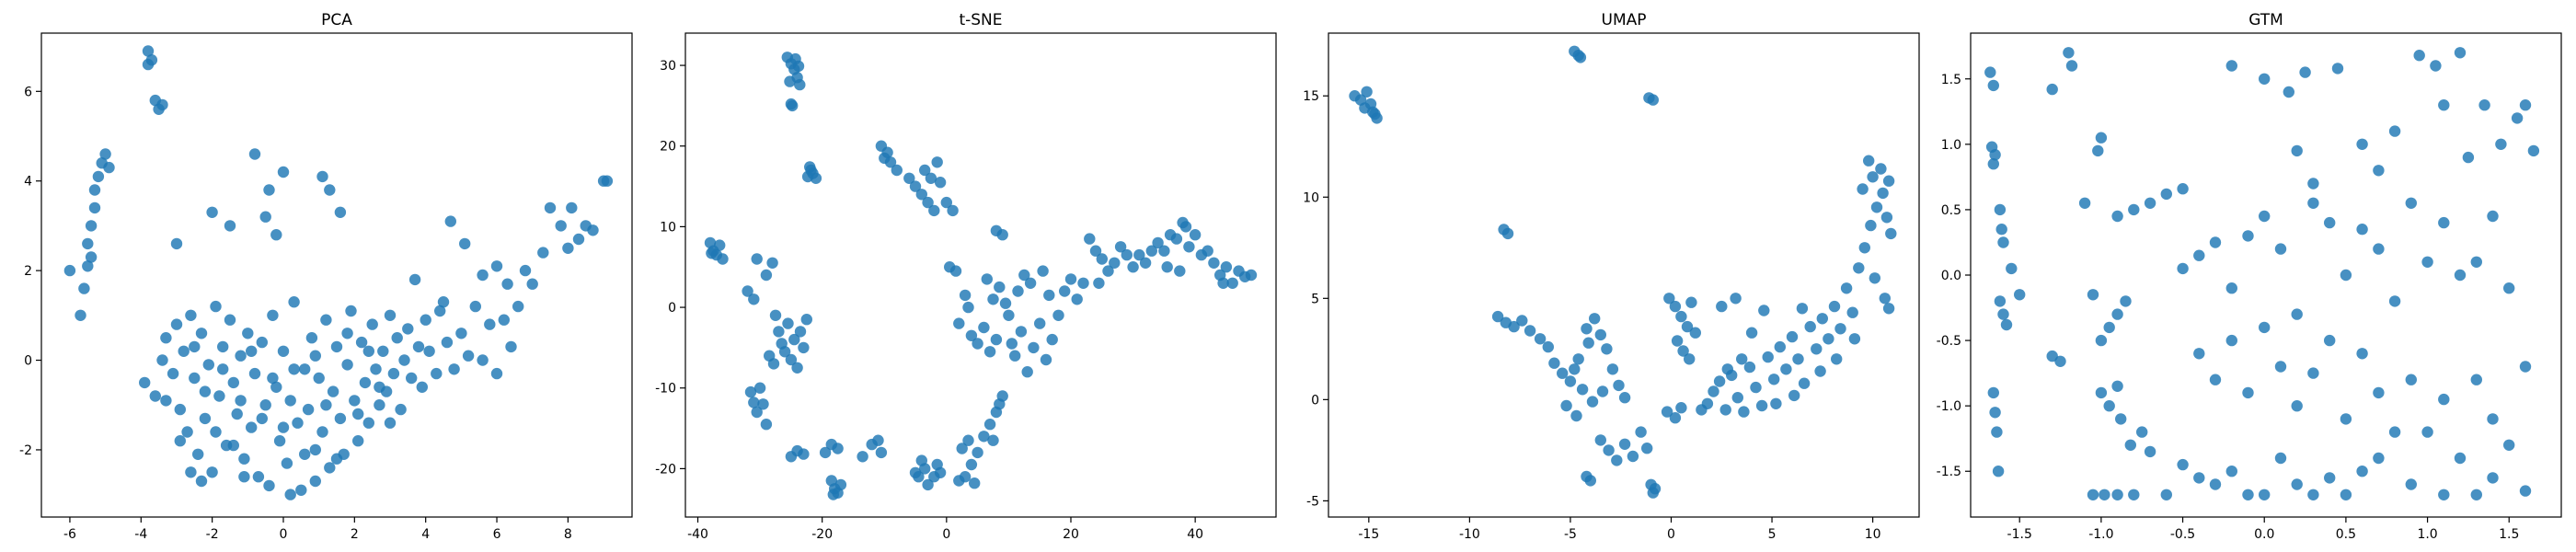  I want to click on x-tick-label: 8, so click(568, 534).